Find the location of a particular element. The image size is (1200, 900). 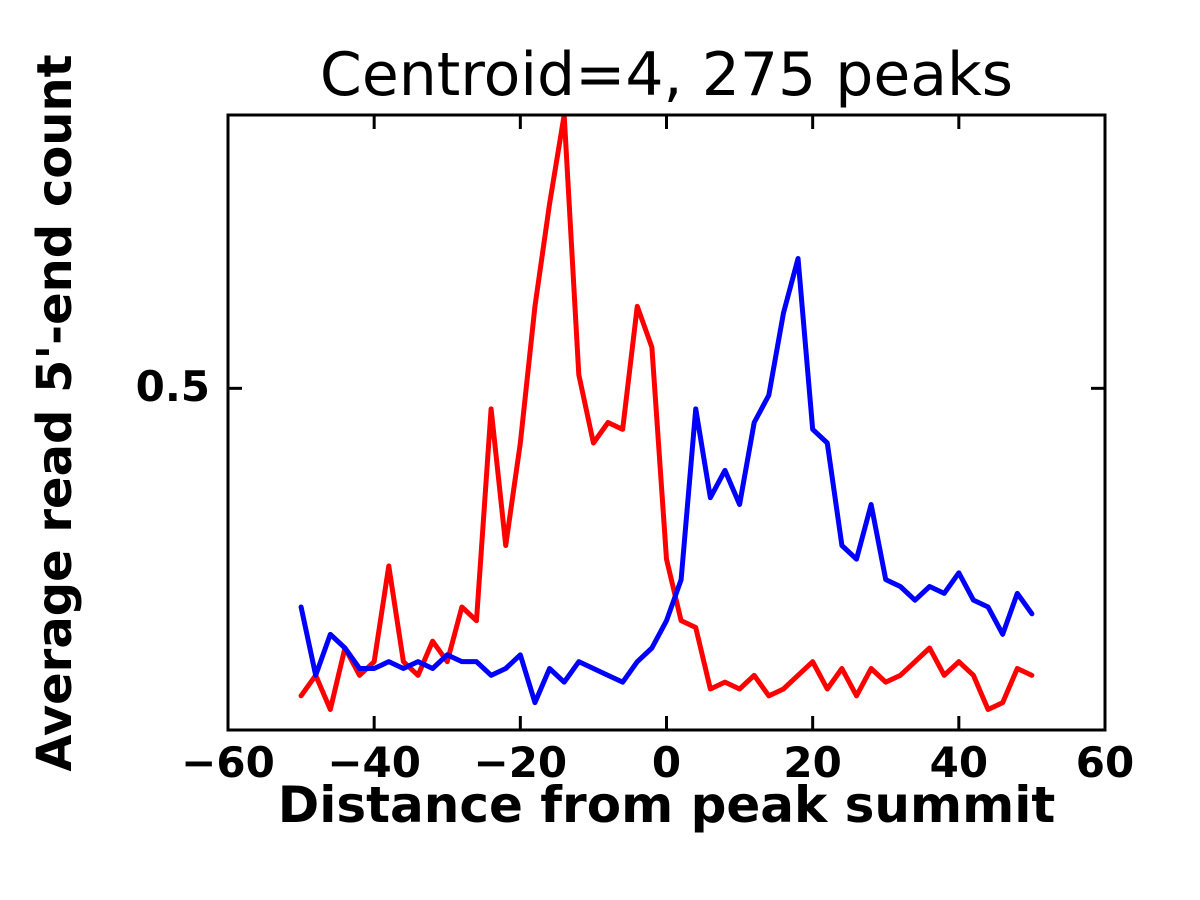

x-tick-label: 0 is located at coordinates (666, 762).